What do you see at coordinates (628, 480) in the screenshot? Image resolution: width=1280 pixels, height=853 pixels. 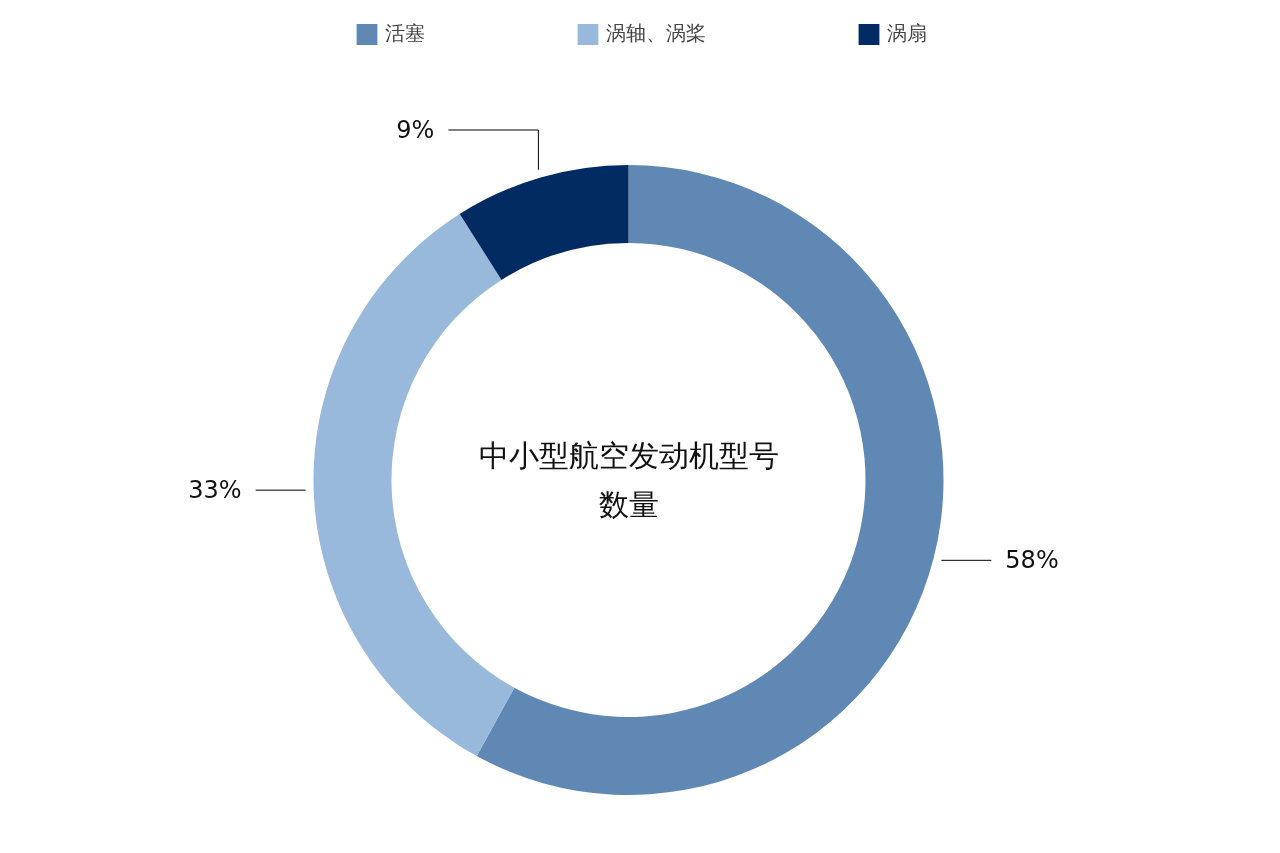 I see `text: 中小型航空发动机型号数量` at bounding box center [628, 480].